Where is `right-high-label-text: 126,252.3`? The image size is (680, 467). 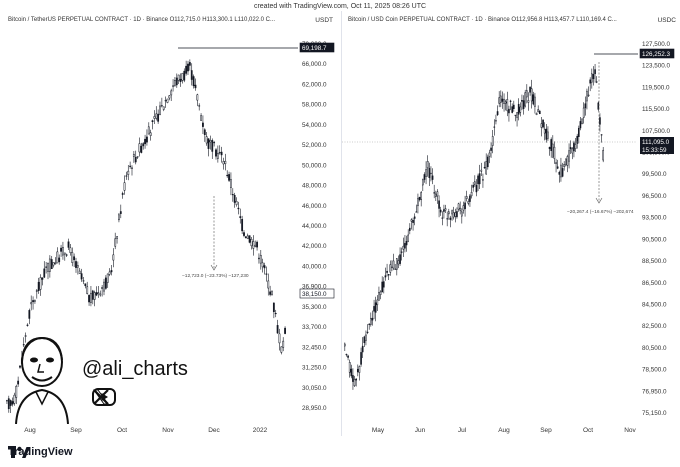 right-high-label-text: 126,252.3 is located at coordinates (656, 54).